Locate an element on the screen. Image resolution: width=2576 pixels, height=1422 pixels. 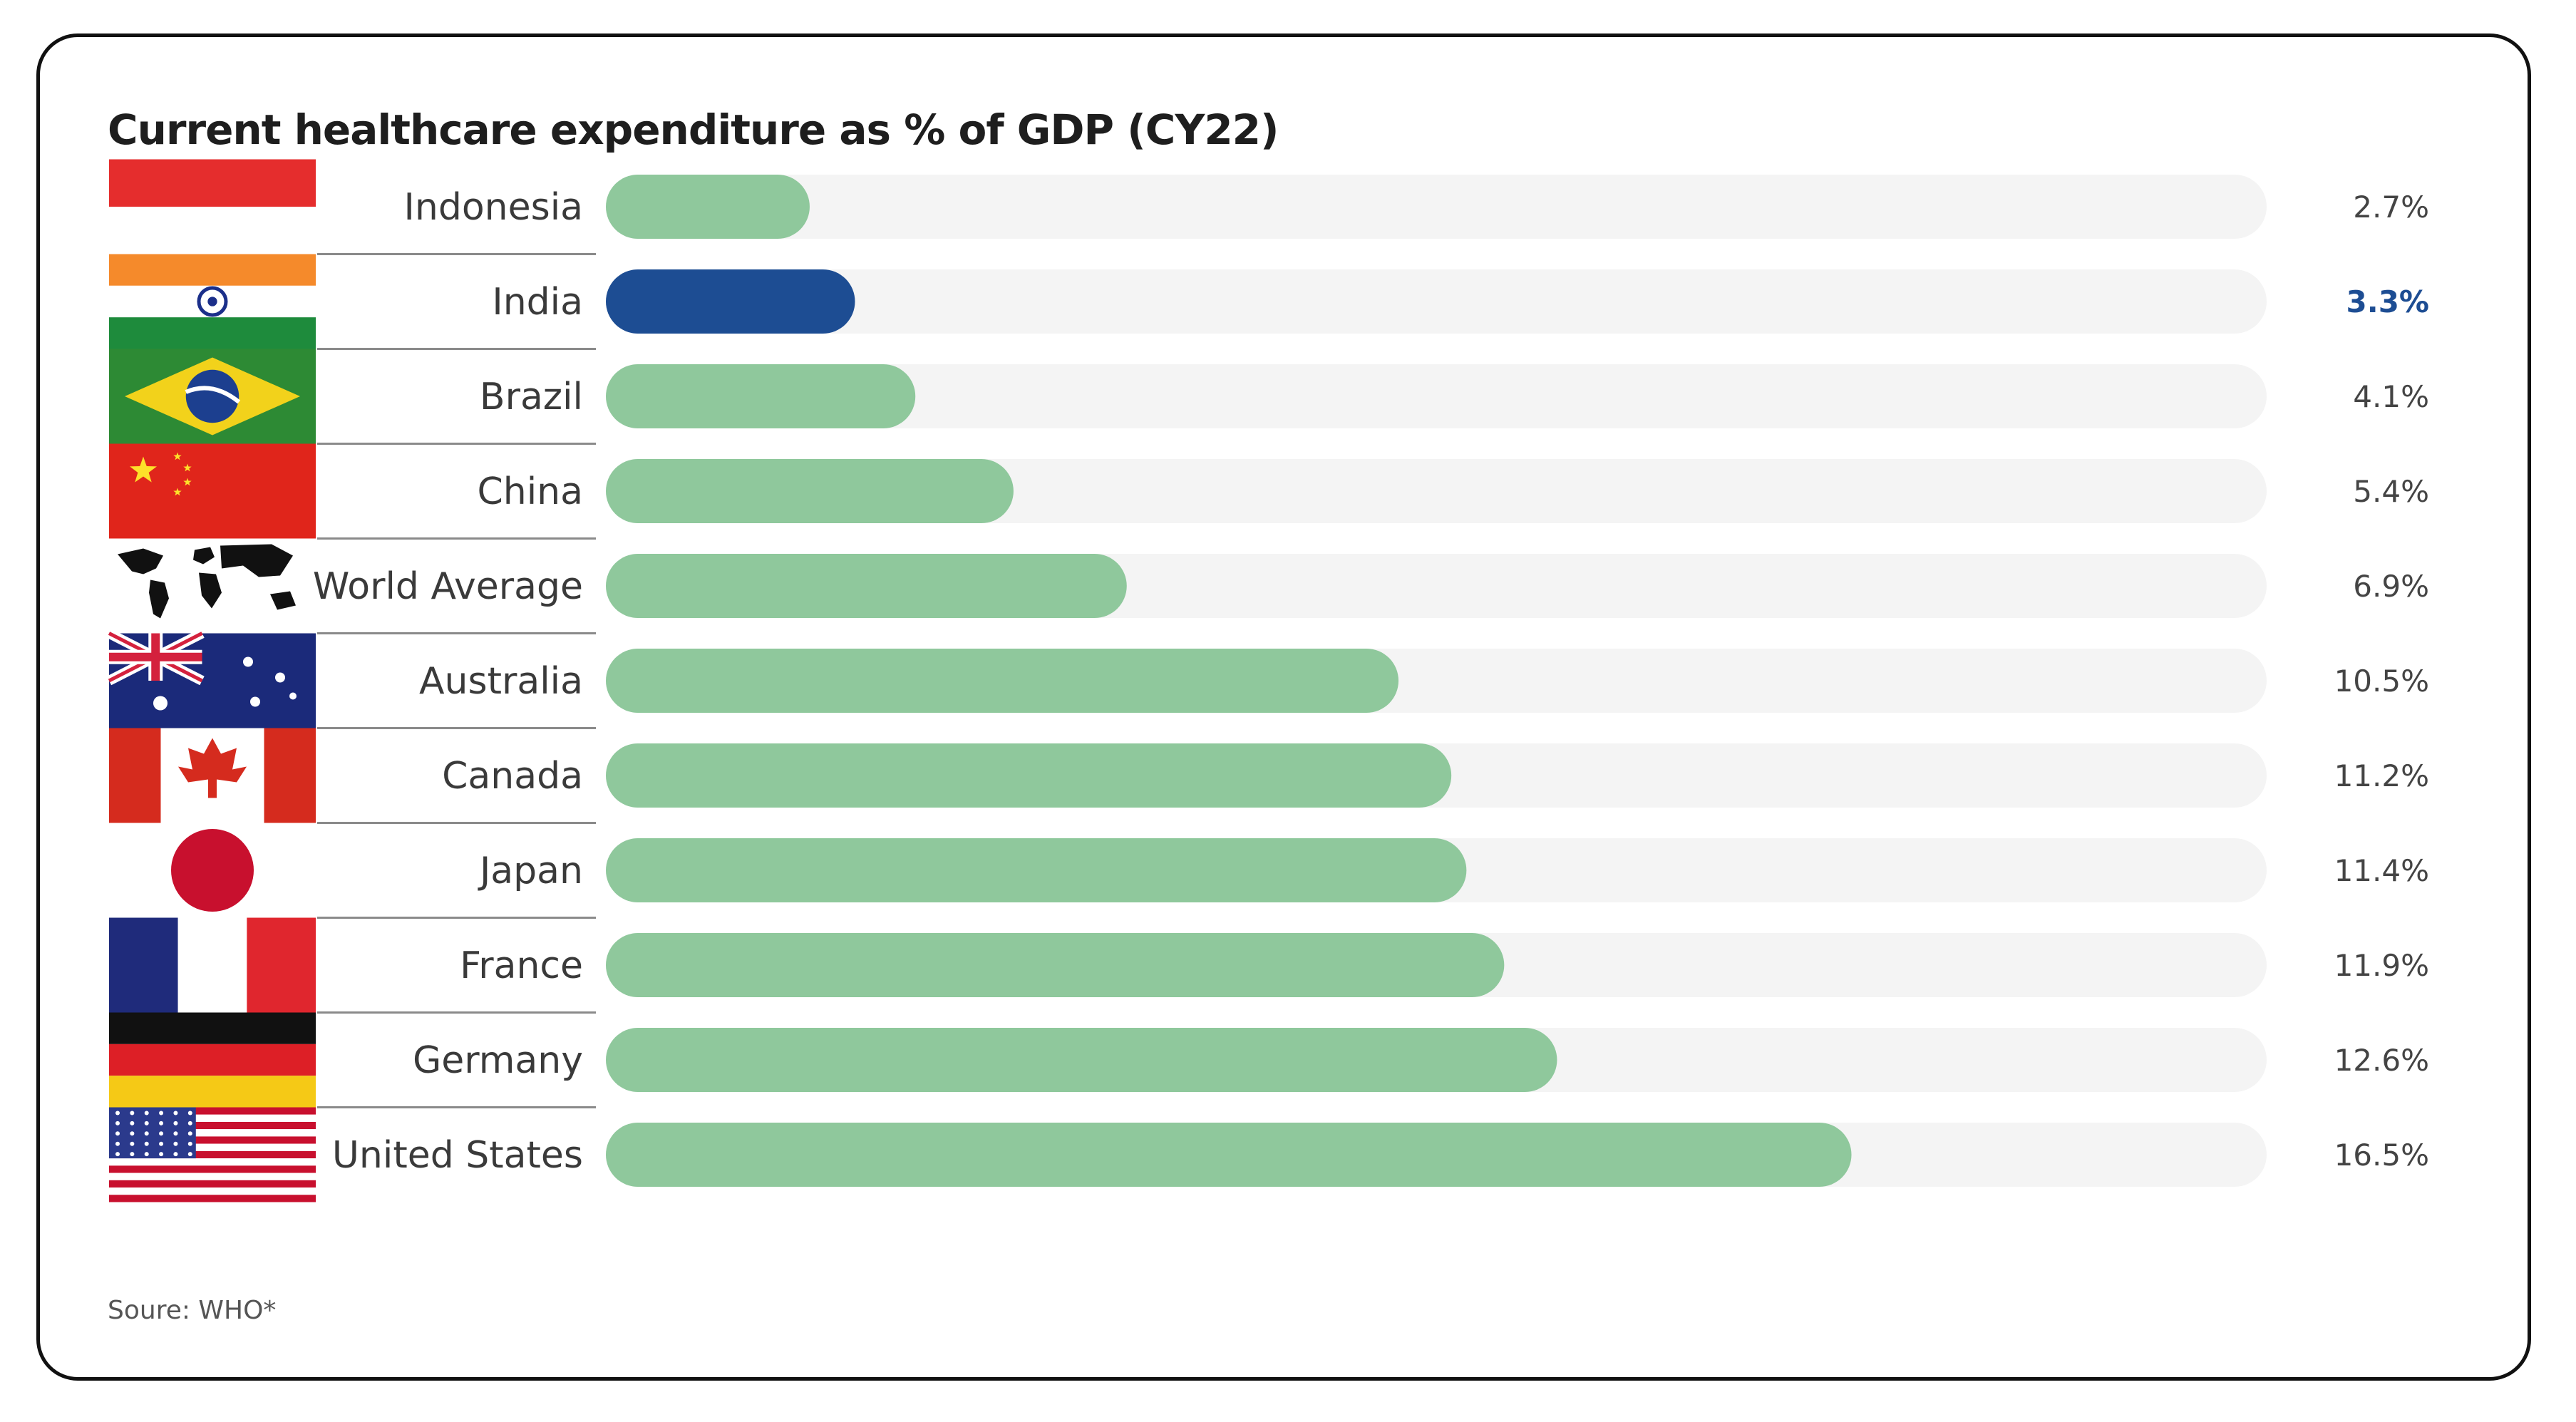
bar-china is located at coordinates (810, 491).